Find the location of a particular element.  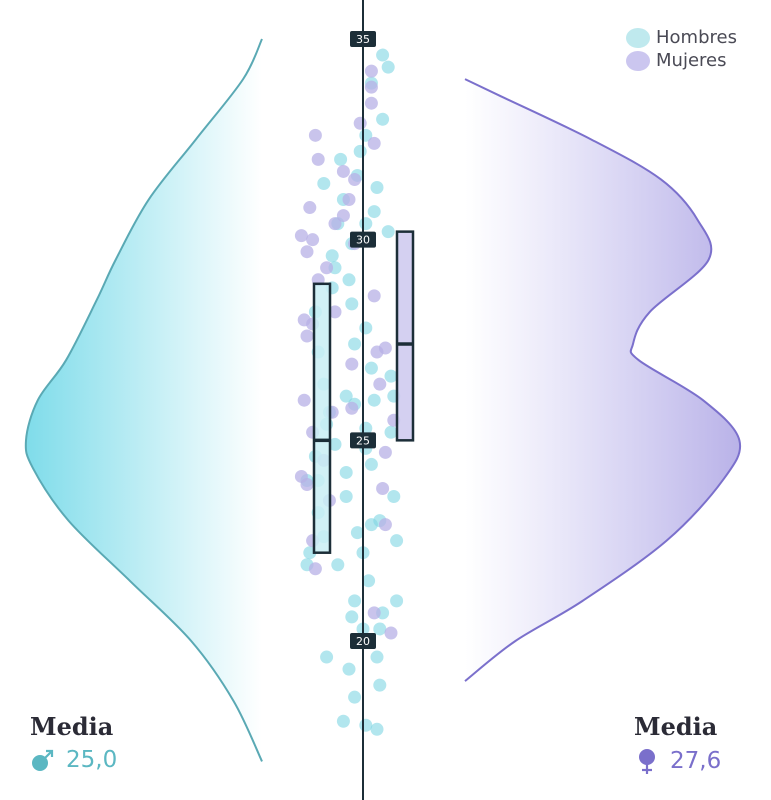

mean-female-title: Media is located at coordinates (676, 726).